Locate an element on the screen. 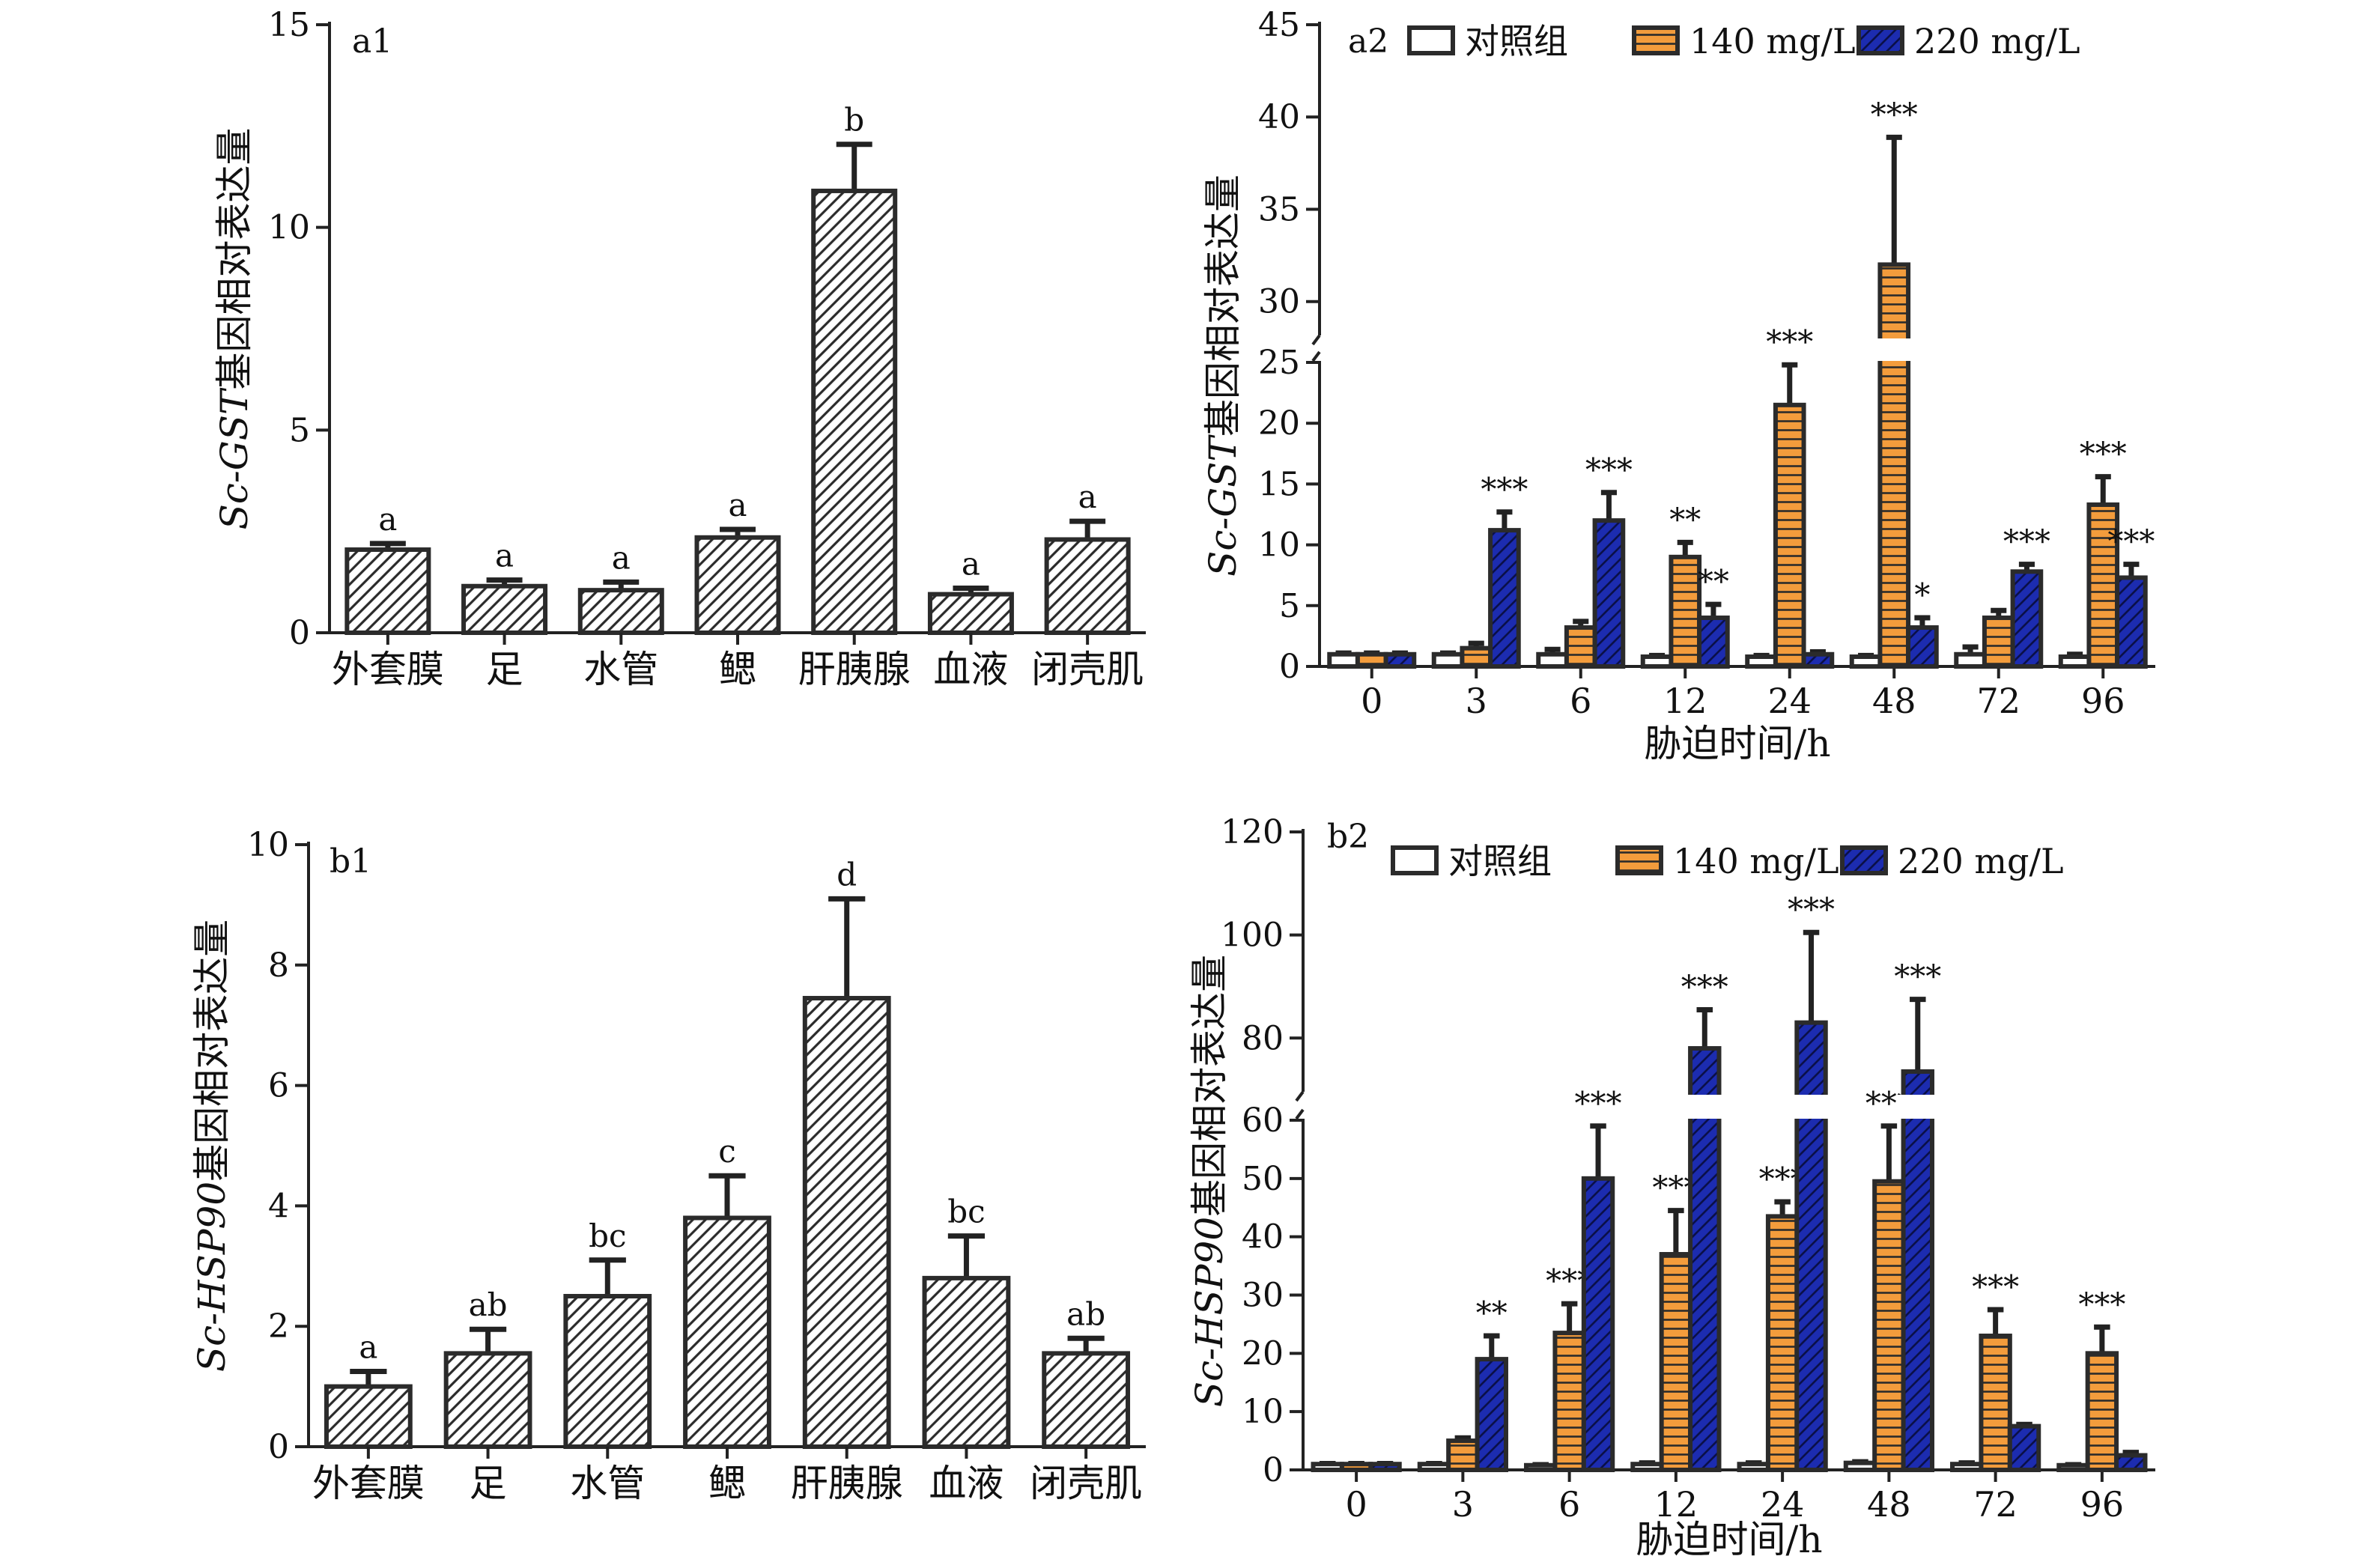 The width and height of the screenshot is (2359, 1568). y-tick-label: 120 is located at coordinates (1252, 832).